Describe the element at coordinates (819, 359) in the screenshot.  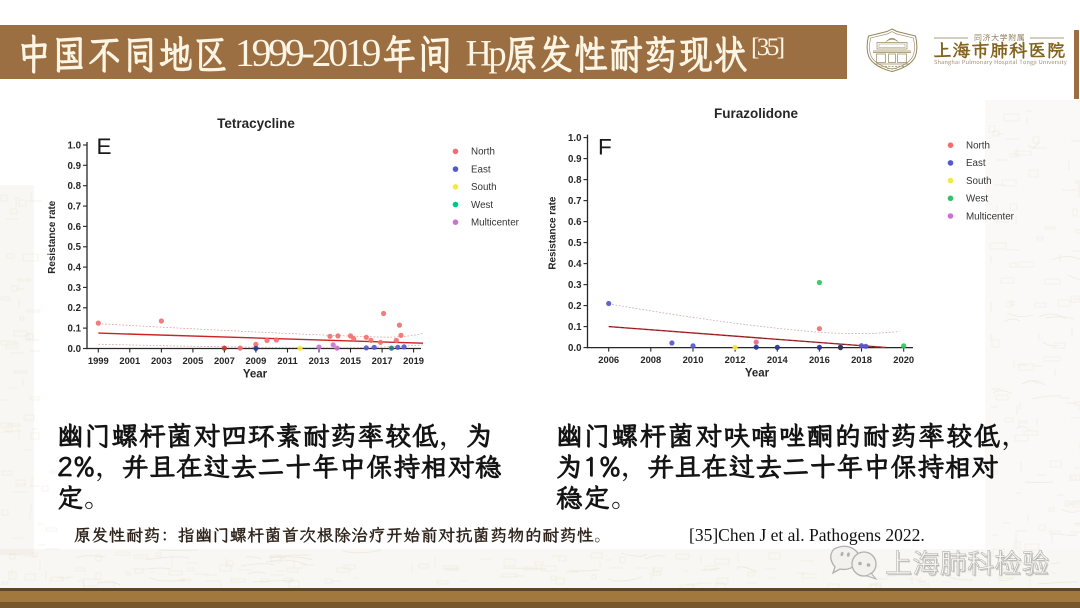
I see `svg-text: 2016` at that location.